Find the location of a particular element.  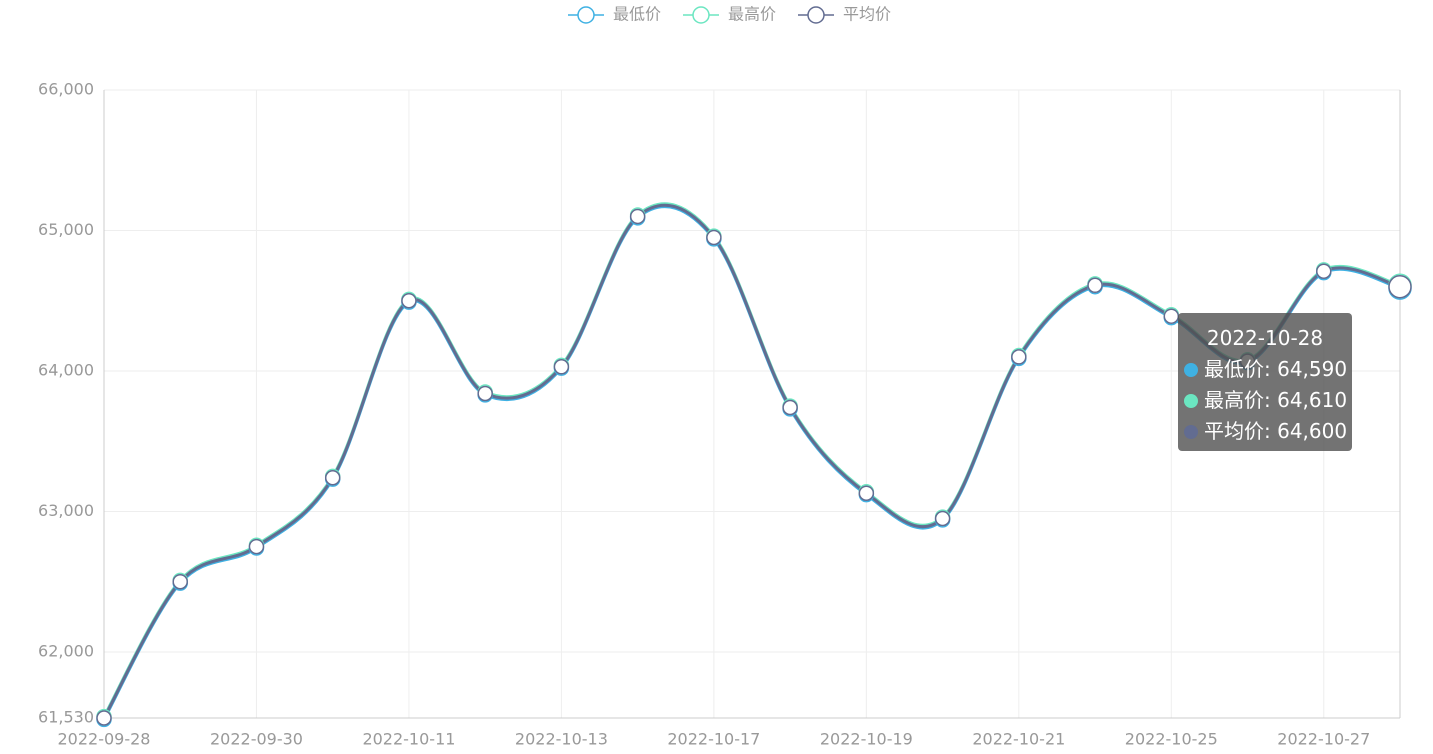

tooltip-text: 平均价: 64,600 is located at coordinates (1276, 431).